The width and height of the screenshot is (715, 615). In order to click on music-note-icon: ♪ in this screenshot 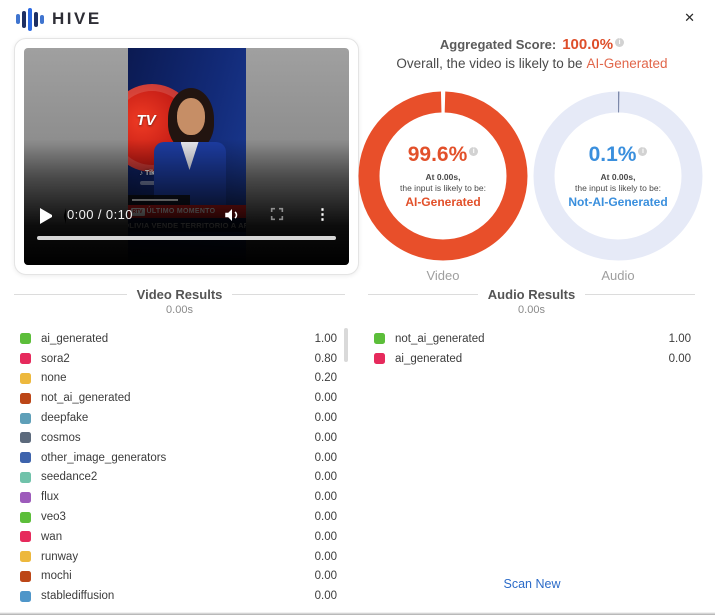, I will do `click(141, 173)`.